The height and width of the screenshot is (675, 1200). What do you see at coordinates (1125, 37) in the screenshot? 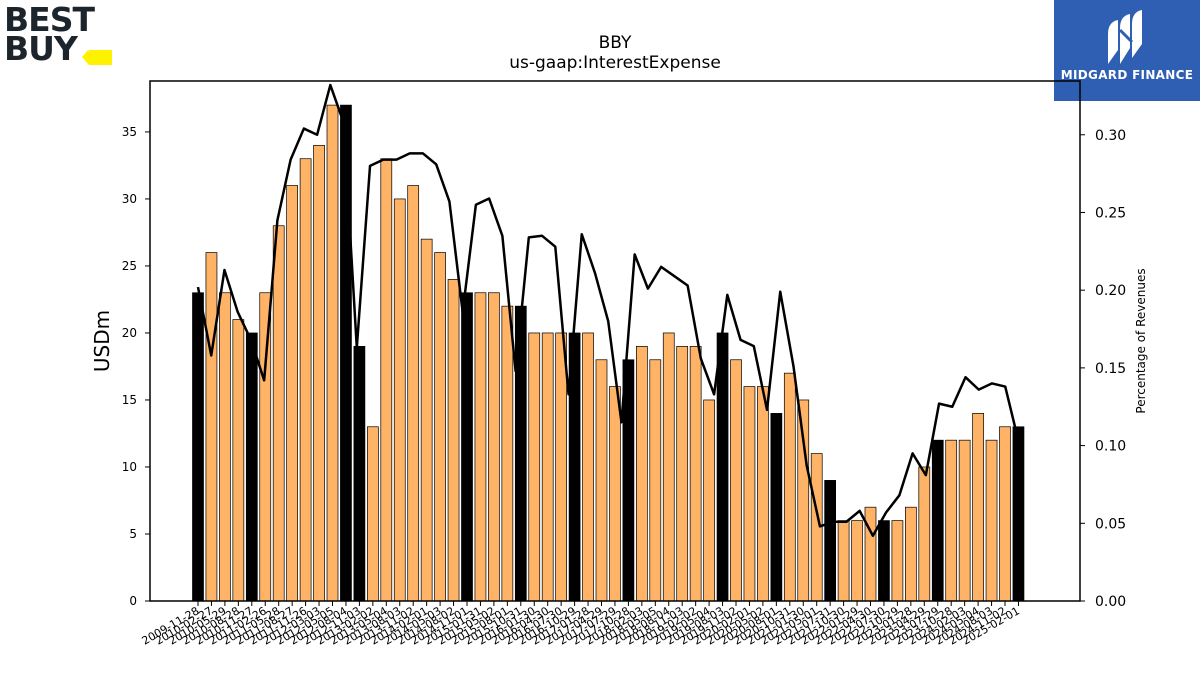
I see `midgard-emblem-icon` at bounding box center [1125, 37].